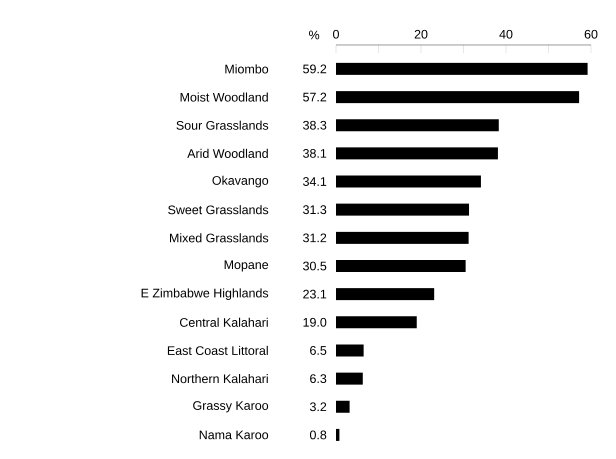 This screenshot has width=616, height=459. What do you see at coordinates (314, 237) in the screenshot?
I see `data-label: 31.2` at bounding box center [314, 237].